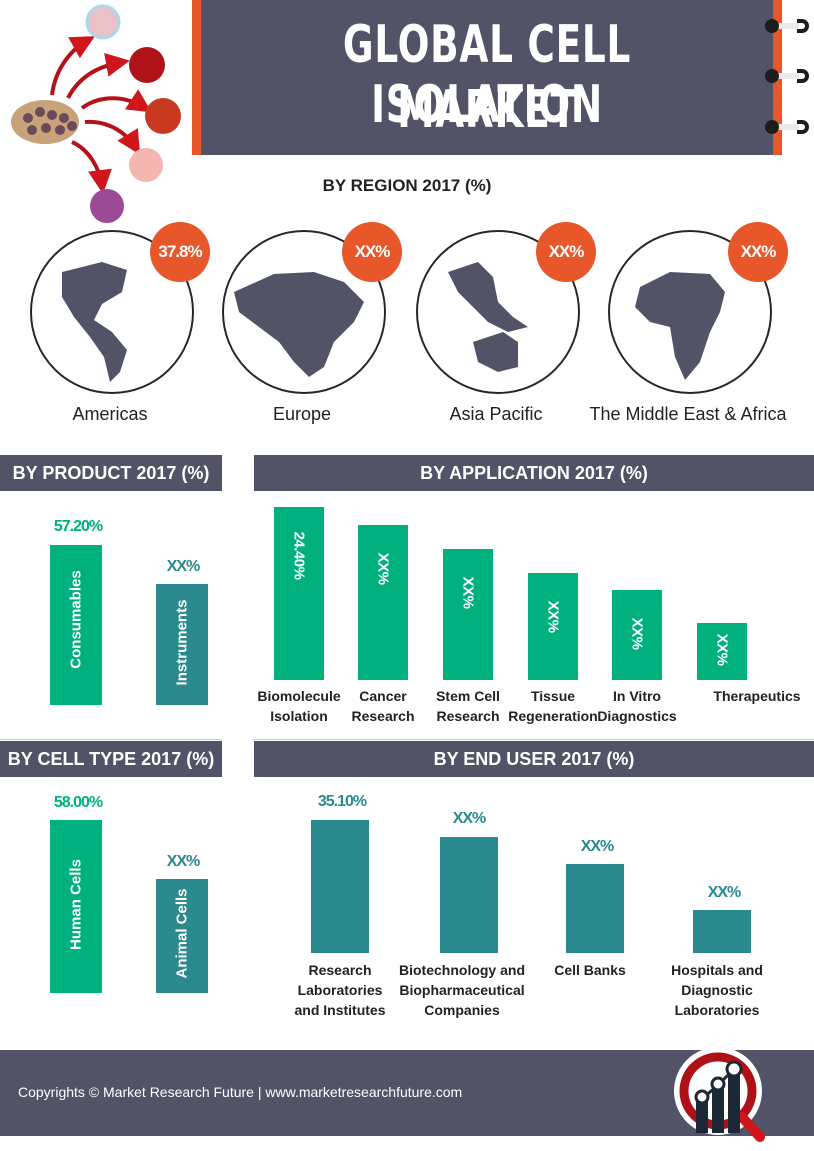 The height and width of the screenshot is (1151, 814). I want to click on celltype-section-header: BY CELL TYPE 2017 (%), so click(111, 759).